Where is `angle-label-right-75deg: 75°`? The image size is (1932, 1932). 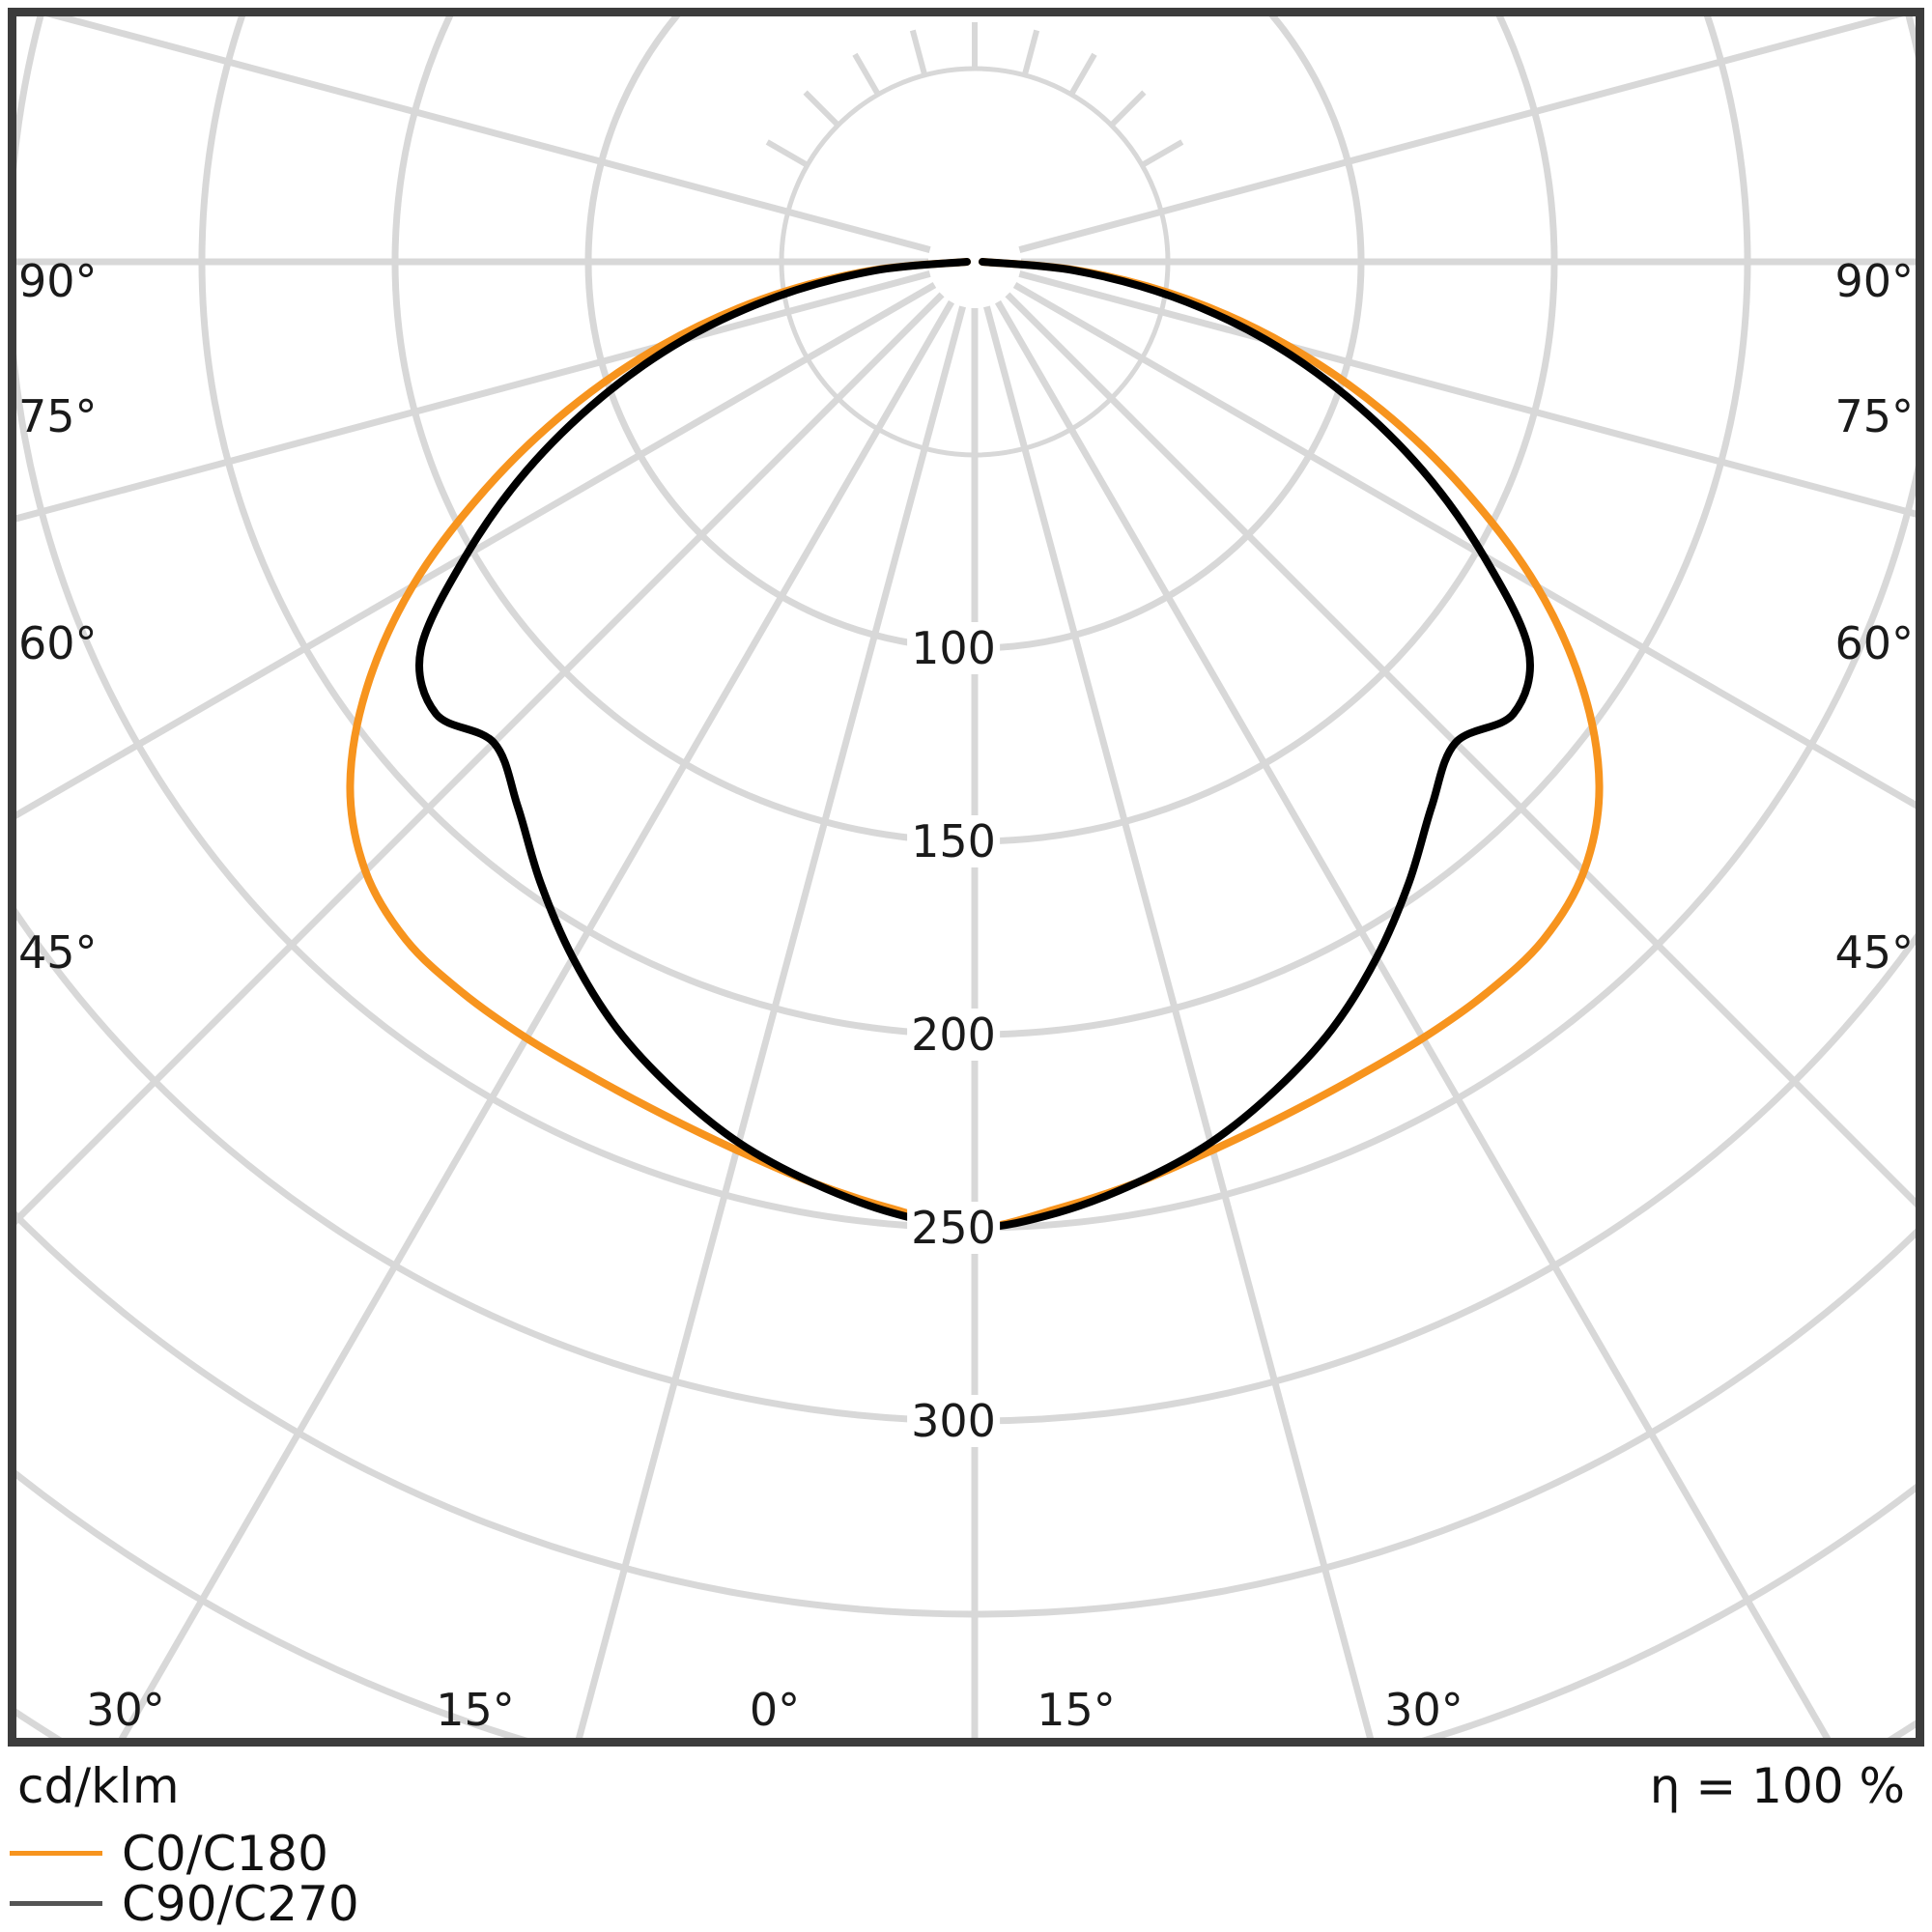
angle-label-right-75deg: 75° is located at coordinates (1874, 416).